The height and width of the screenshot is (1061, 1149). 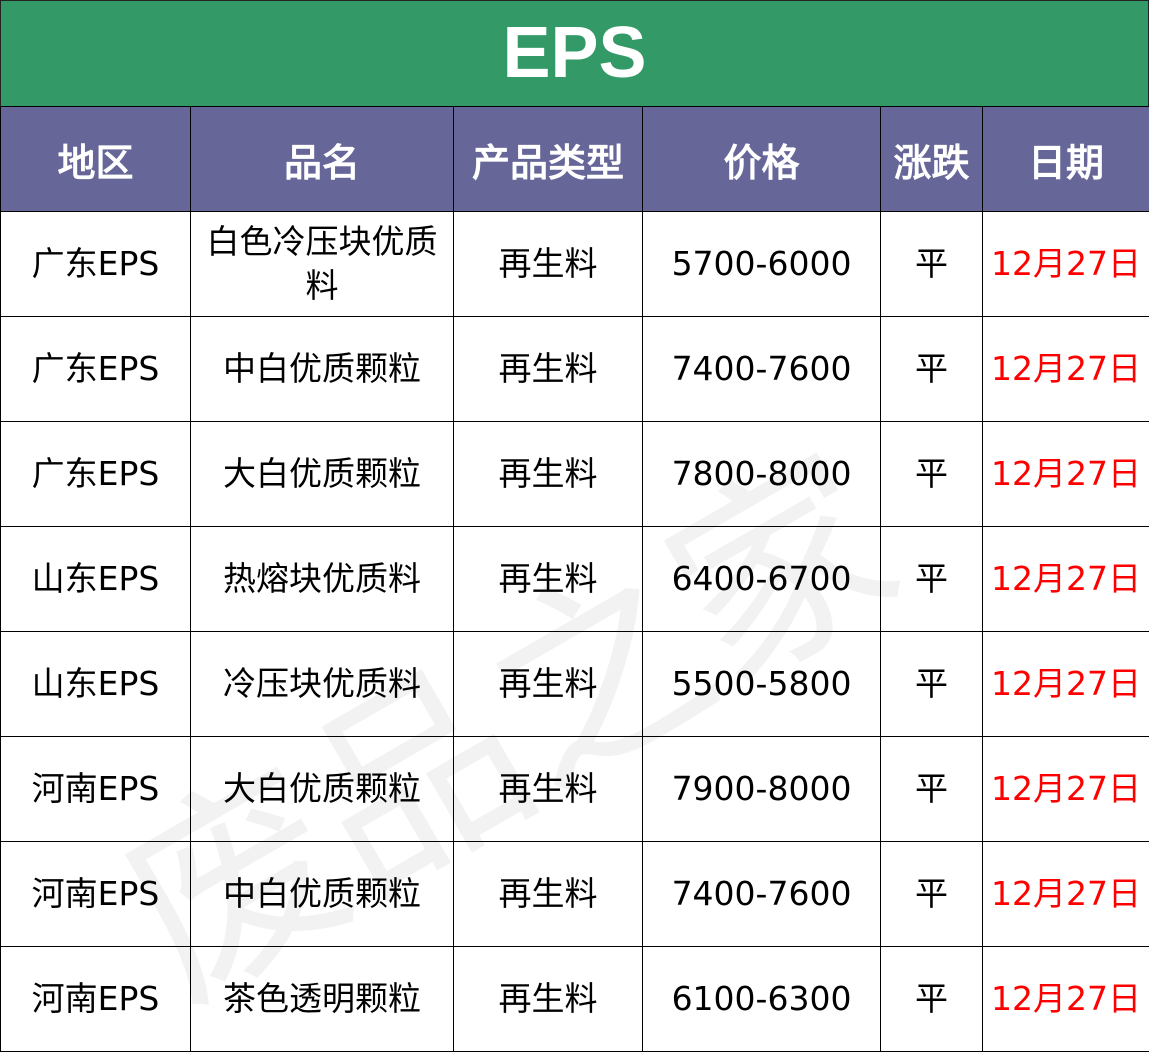 What do you see at coordinates (761, 684) in the screenshot?
I see `cell-price: 5500-5800` at bounding box center [761, 684].